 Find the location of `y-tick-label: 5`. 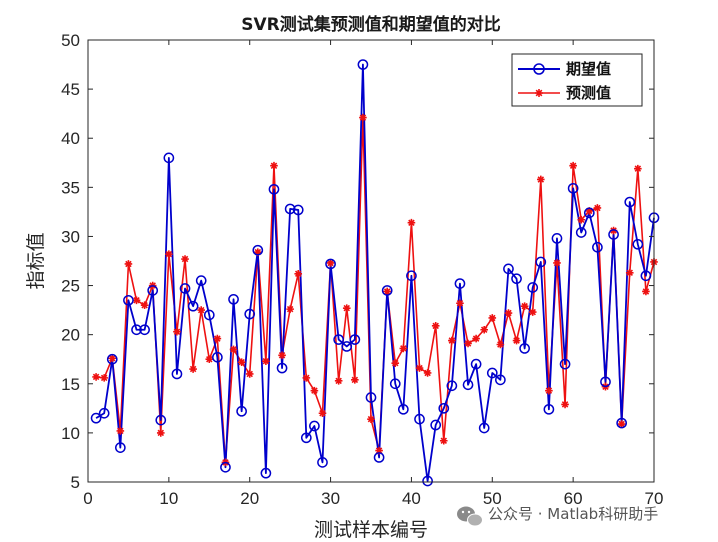

y-tick-label: 5 is located at coordinates (75, 482).